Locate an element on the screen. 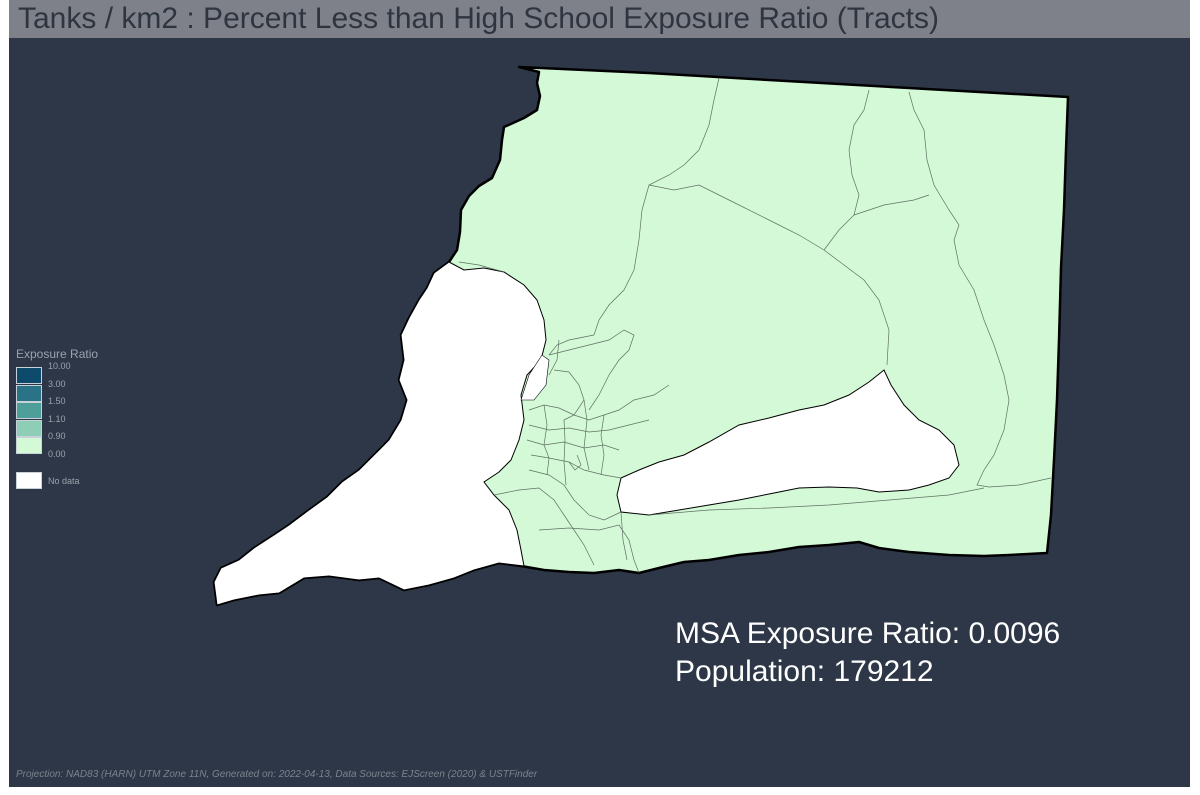 The height and width of the screenshot is (795, 1200). population-text: Population: 179212 is located at coordinates (804, 671).